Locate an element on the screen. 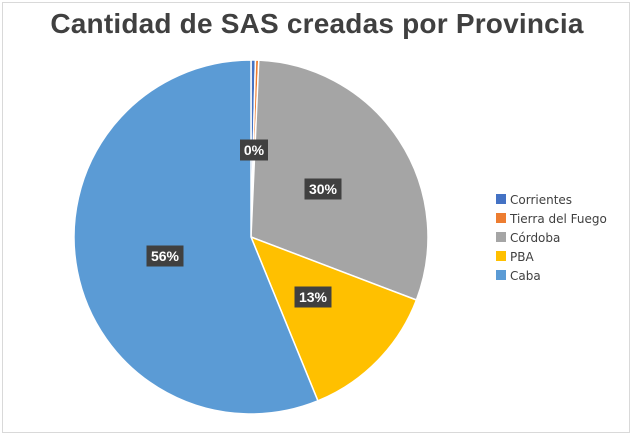  data-label-text: 13% is located at coordinates (313, 297).